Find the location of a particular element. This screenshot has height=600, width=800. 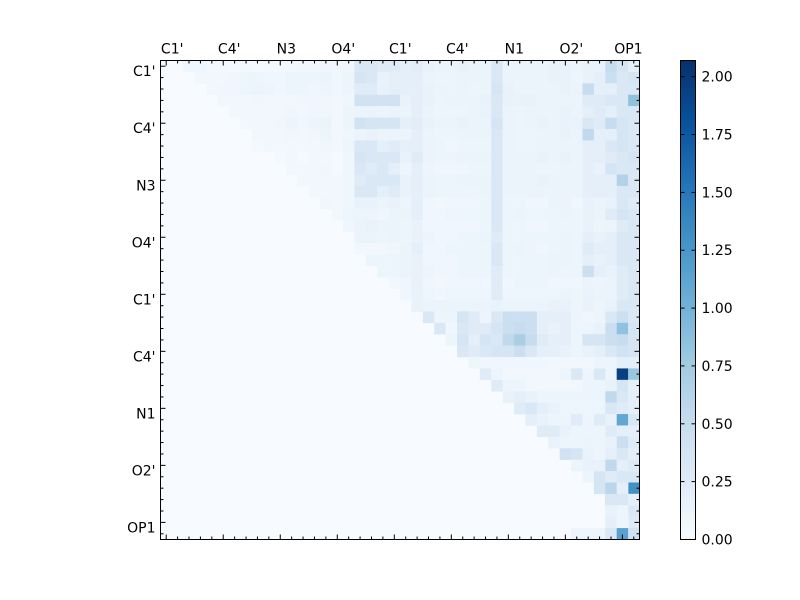

x-tick-label: N1 is located at coordinates (514, 50).